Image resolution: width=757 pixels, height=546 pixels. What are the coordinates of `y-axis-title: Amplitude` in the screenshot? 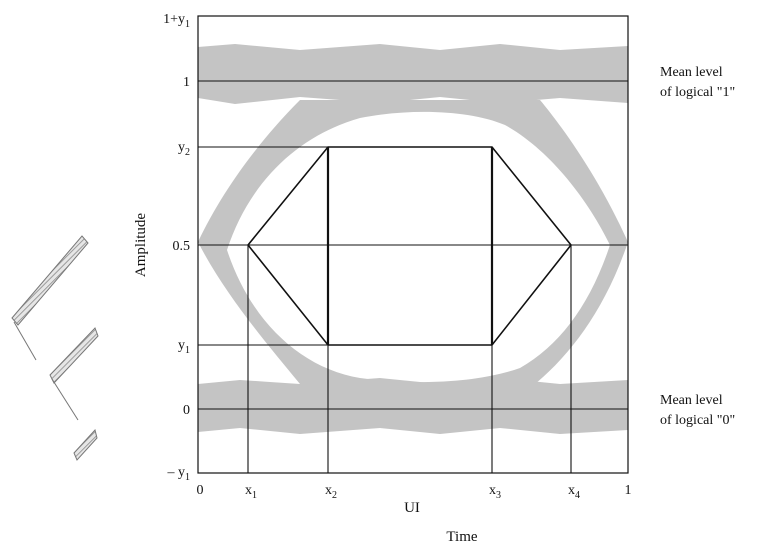 It's located at (141, 245).